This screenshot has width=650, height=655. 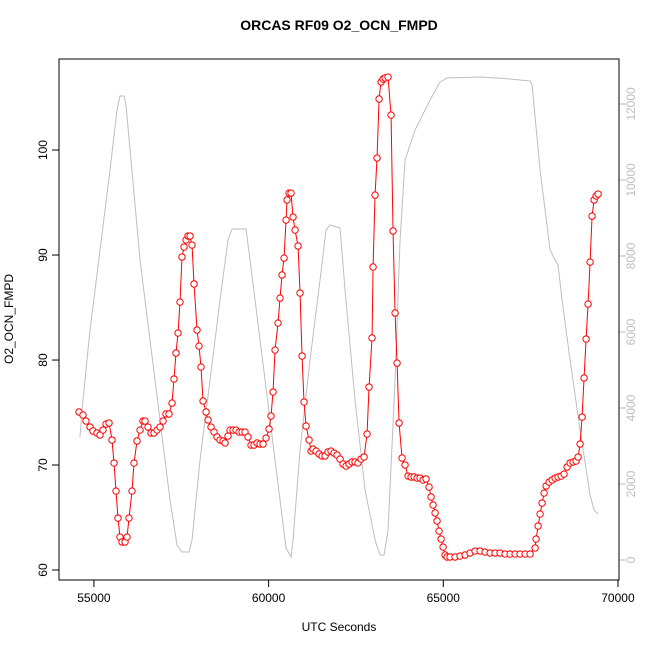 I want to click on y2-tick-label: 12000, so click(x=631, y=104).